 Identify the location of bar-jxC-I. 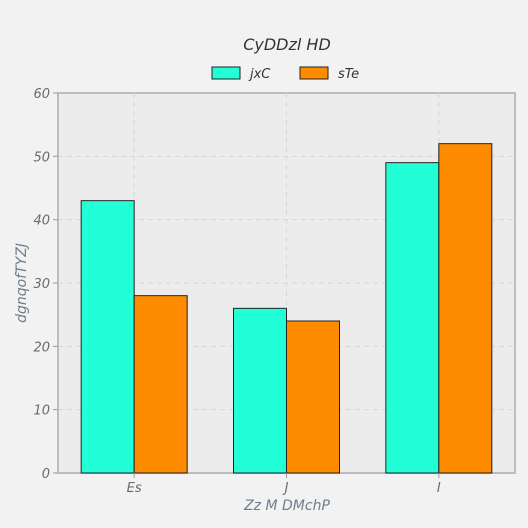
(412, 318).